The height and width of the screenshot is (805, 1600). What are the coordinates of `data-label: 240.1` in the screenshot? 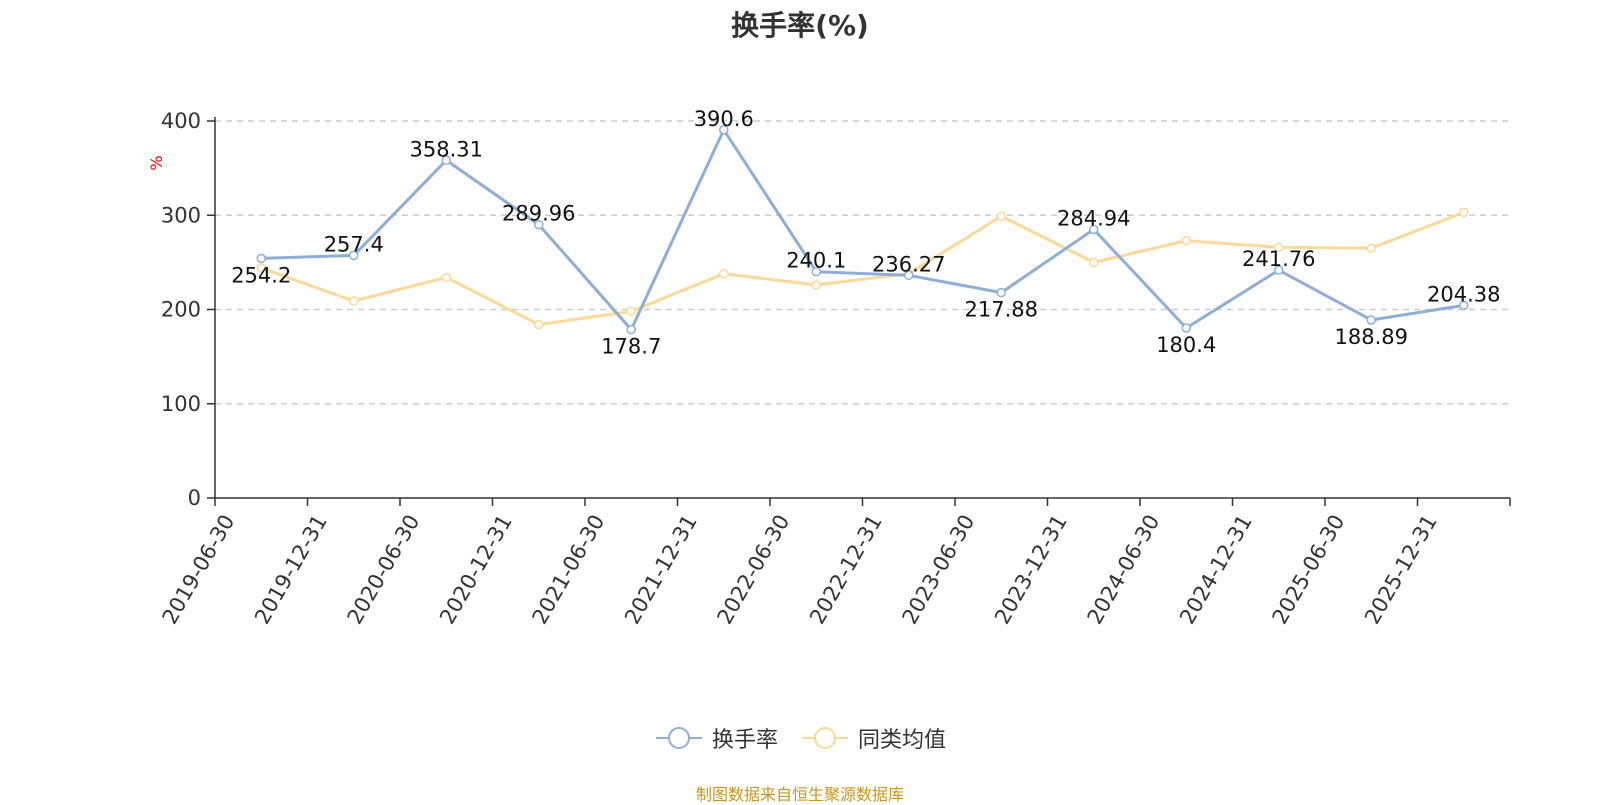 It's located at (816, 261).